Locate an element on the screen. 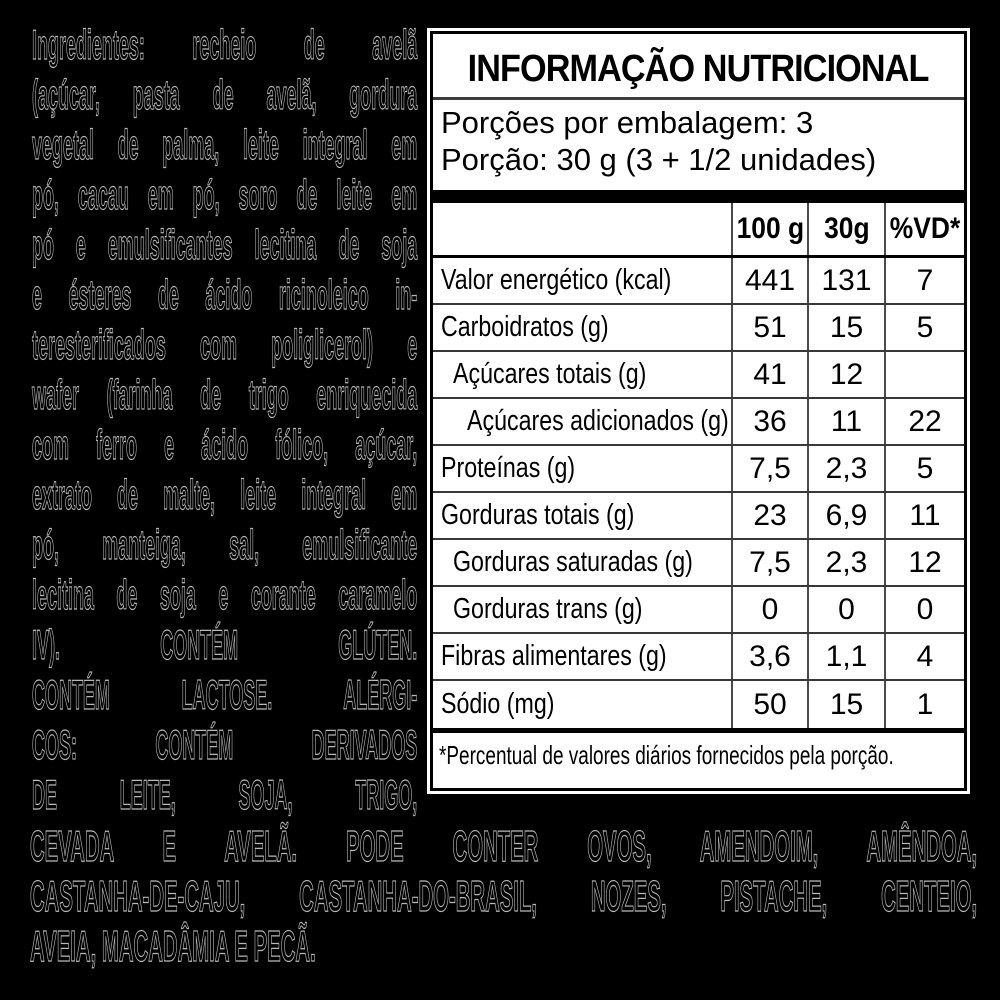  value-30g: 6,9 is located at coordinates (845, 515).